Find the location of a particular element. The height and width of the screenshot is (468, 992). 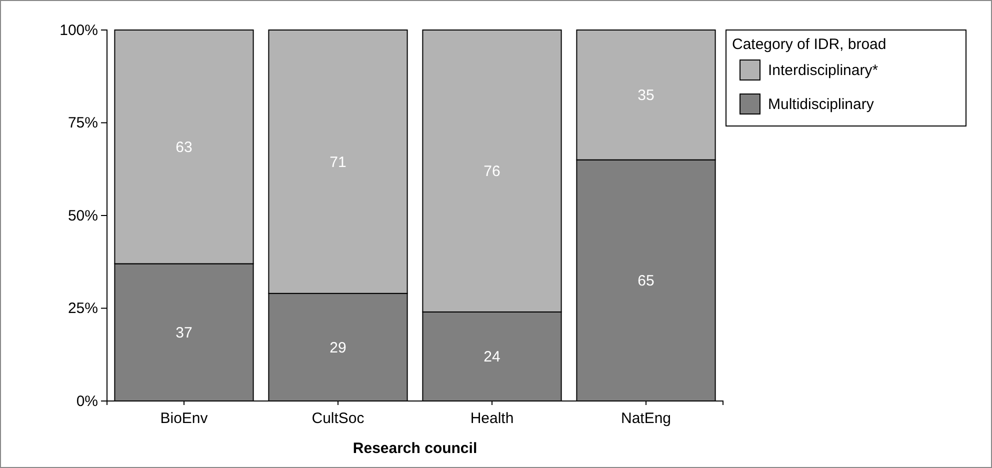

x-tick-label: CultSoc is located at coordinates (338, 418).